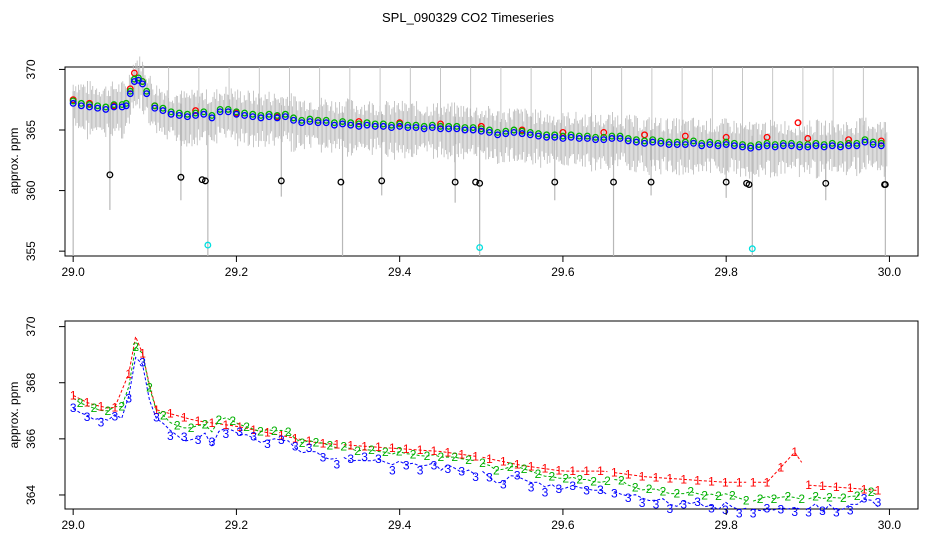 Image resolution: width=936 pixels, height=545 pixels. Describe the element at coordinates (563, 525) in the screenshot. I see `bottom-xtick-label: 29.6` at that location.